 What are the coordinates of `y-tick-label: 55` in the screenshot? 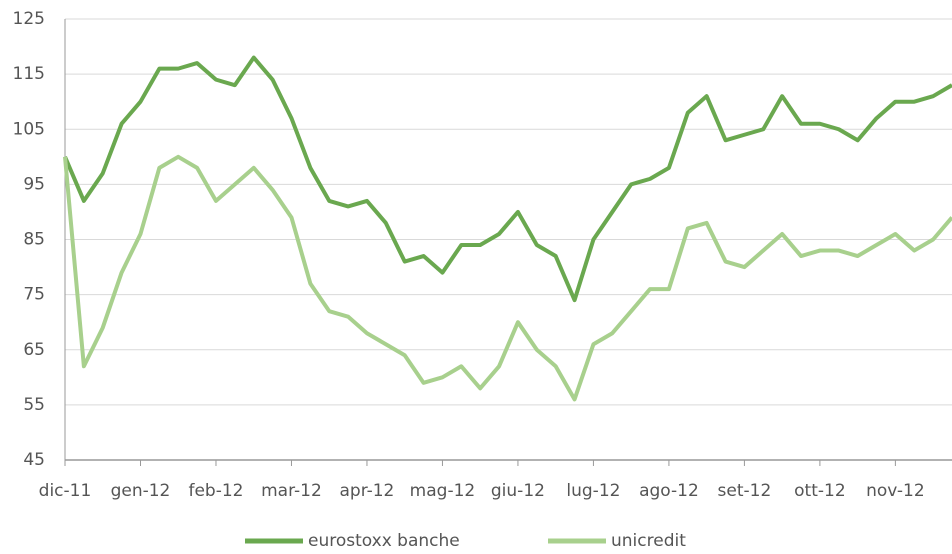 It's located at (34, 405).